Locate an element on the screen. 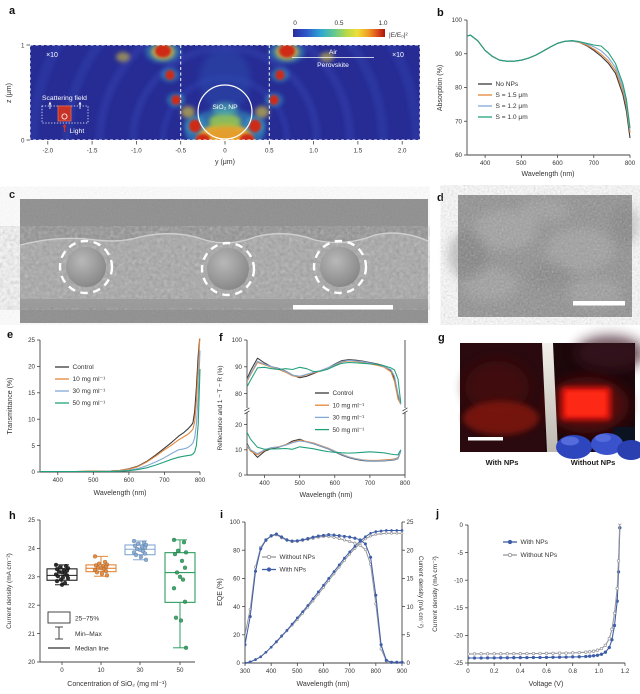  panel-label-b: b is located at coordinates (440, 13).